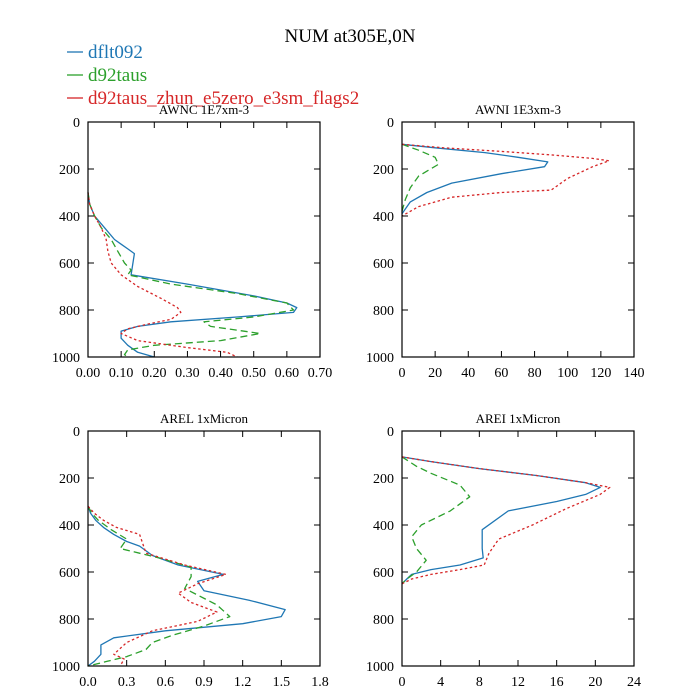  Describe the element at coordinates (518, 682) in the screenshot. I see `x-tick-label-3-3: 12` at that location.